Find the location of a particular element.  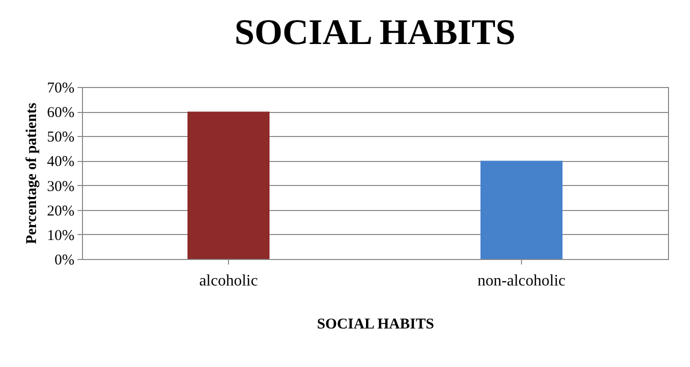

y-tick-label: 0% is located at coordinates (64, 260).